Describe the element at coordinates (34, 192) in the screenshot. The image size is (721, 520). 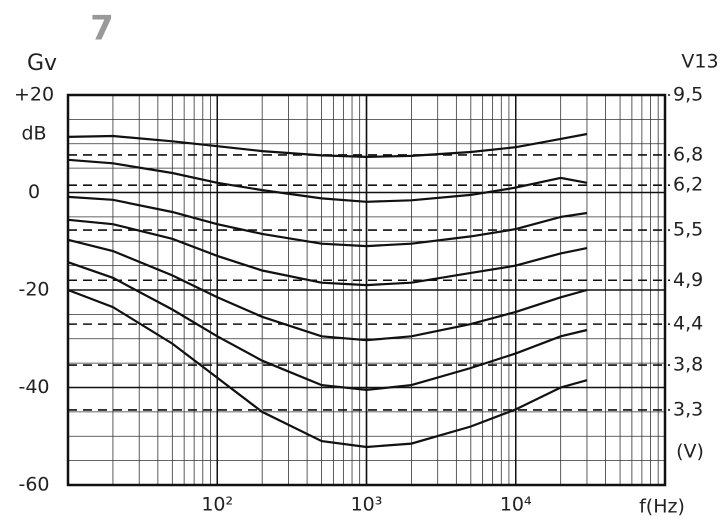
I see `y-tick-label: 0` at that location.